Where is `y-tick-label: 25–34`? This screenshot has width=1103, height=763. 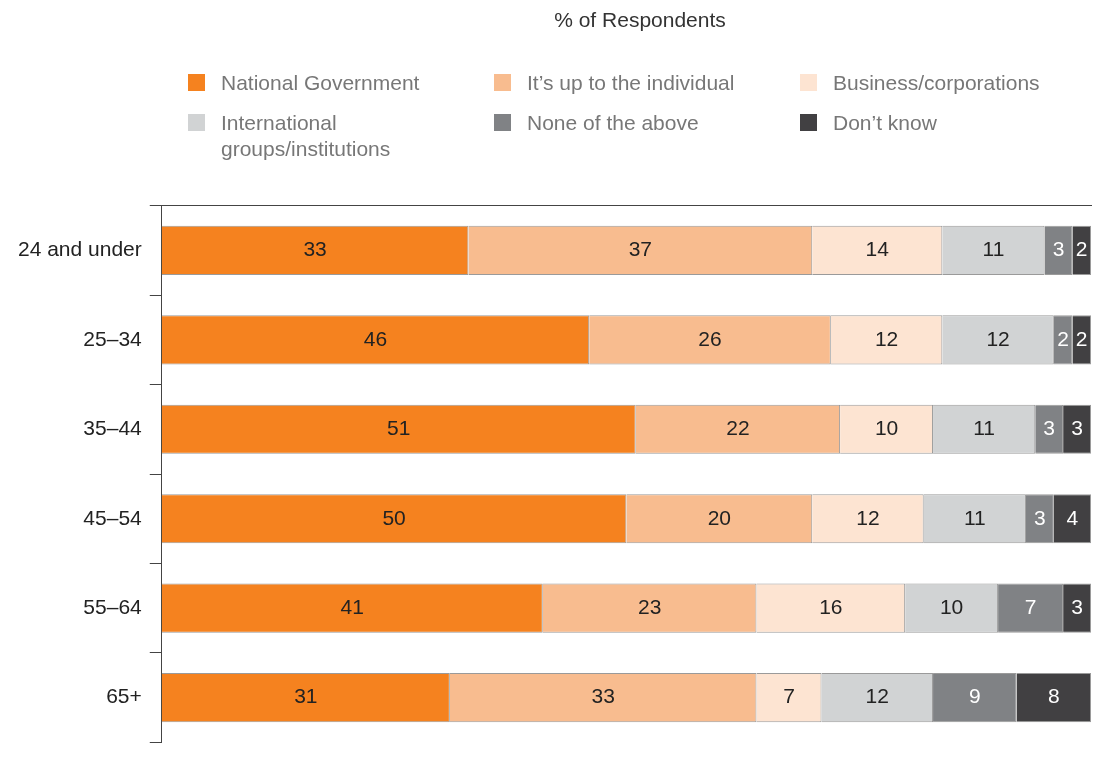
y-tick-label: 25–34 is located at coordinates (113, 338).